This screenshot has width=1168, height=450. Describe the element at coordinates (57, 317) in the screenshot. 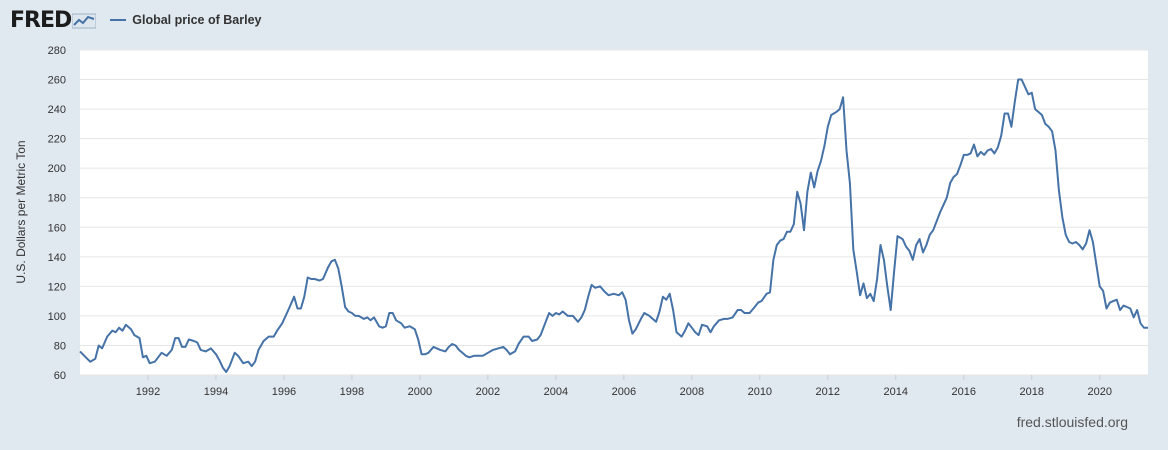

I see `y-tick-label: 100` at that location.